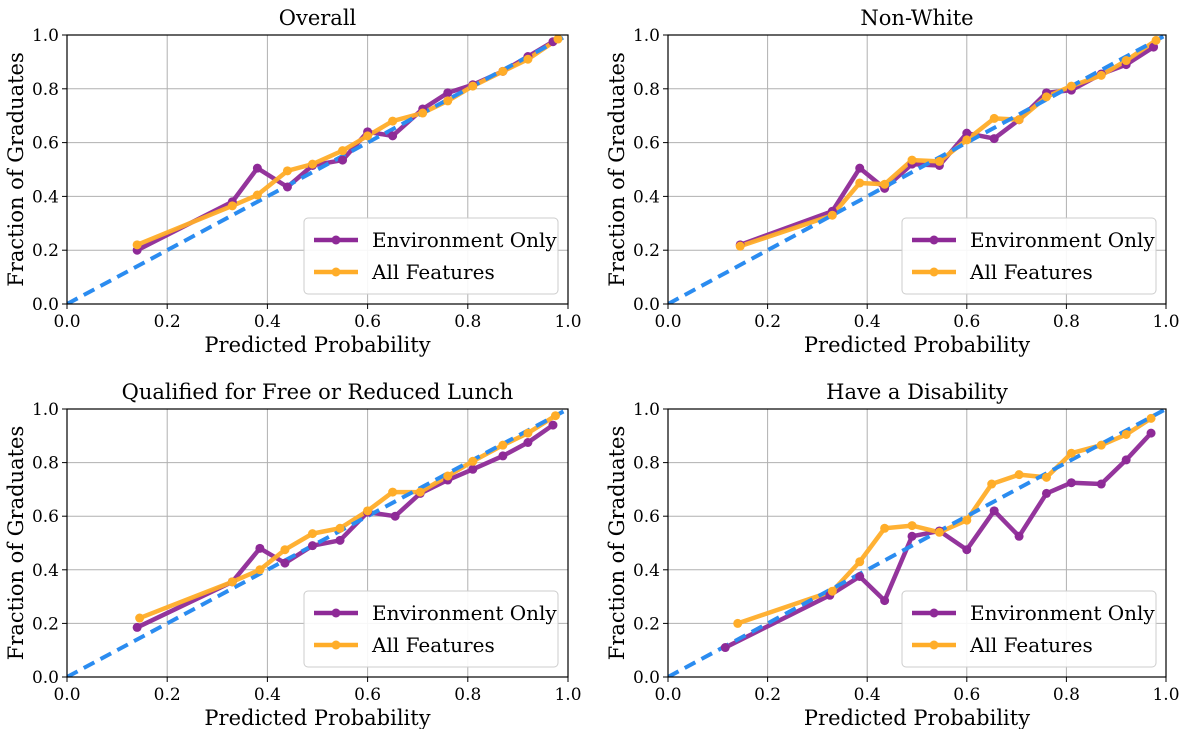 This screenshot has width=1186, height=734. What do you see at coordinates (318, 18) in the screenshot?
I see `subplot-title: Overall` at bounding box center [318, 18].